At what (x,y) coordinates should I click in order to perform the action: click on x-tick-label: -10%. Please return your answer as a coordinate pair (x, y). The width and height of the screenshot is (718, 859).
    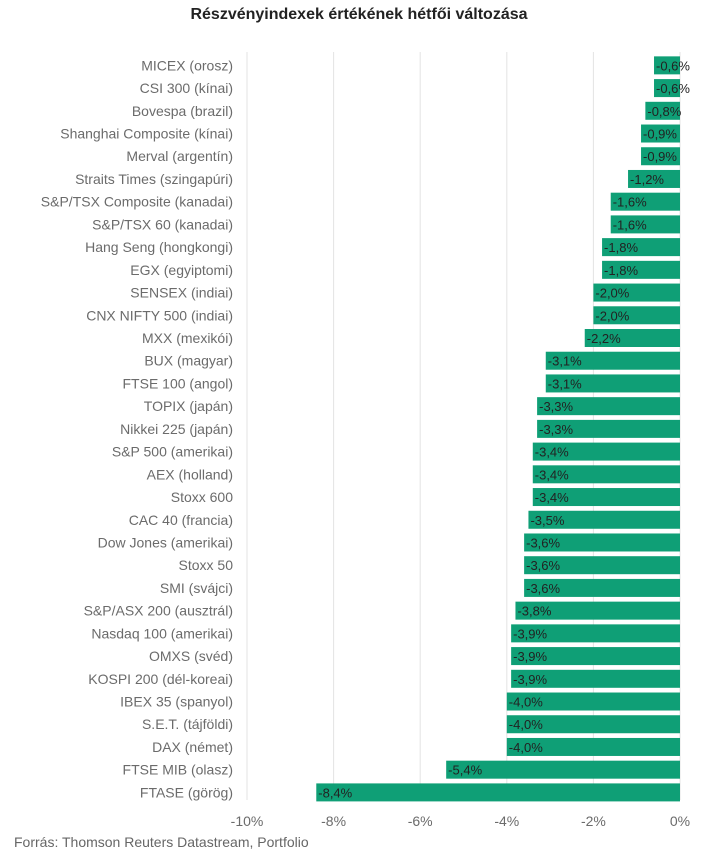
    Looking at the image, I should click on (247, 821).